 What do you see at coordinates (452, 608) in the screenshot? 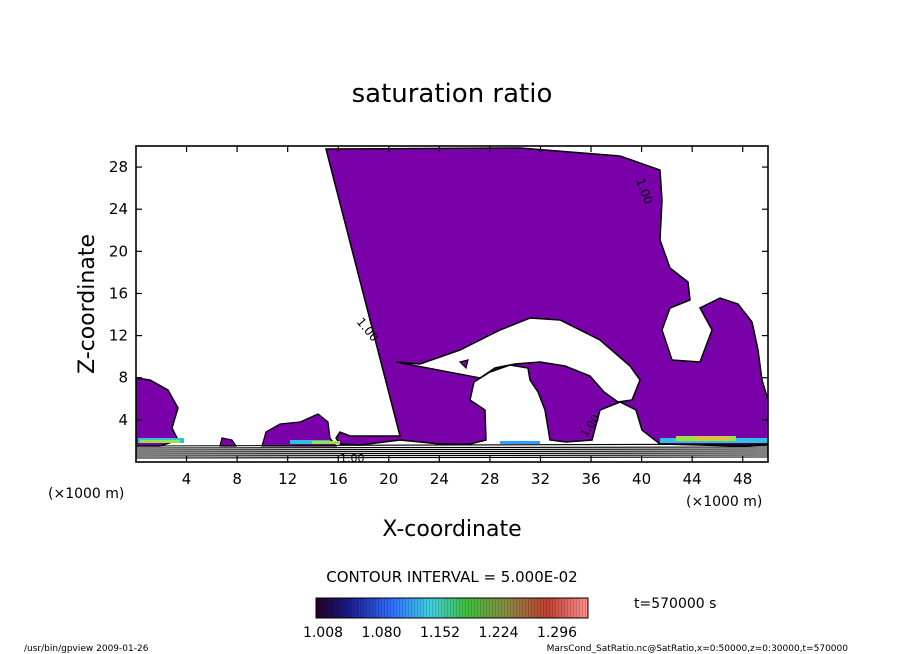
I see `colorbar` at bounding box center [452, 608].